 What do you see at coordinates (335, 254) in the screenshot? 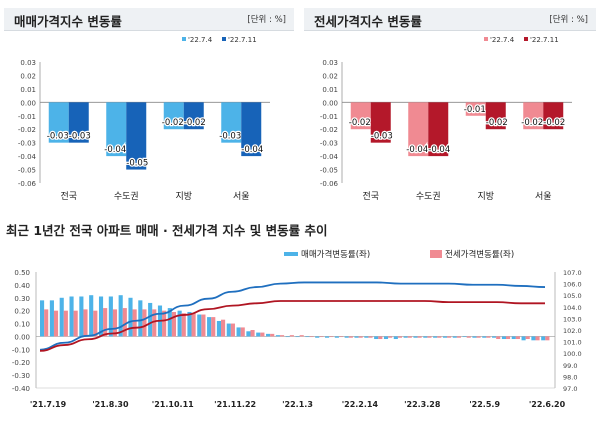
I see `trend-legend-label-sale: 매매가격변동률(좌)` at bounding box center [335, 254].